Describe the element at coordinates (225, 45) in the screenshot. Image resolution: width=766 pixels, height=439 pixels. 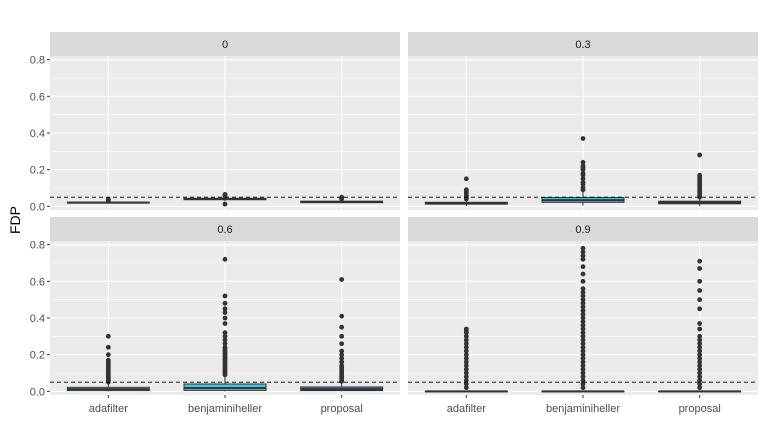
I see `facet-strip-label: 0` at that location.